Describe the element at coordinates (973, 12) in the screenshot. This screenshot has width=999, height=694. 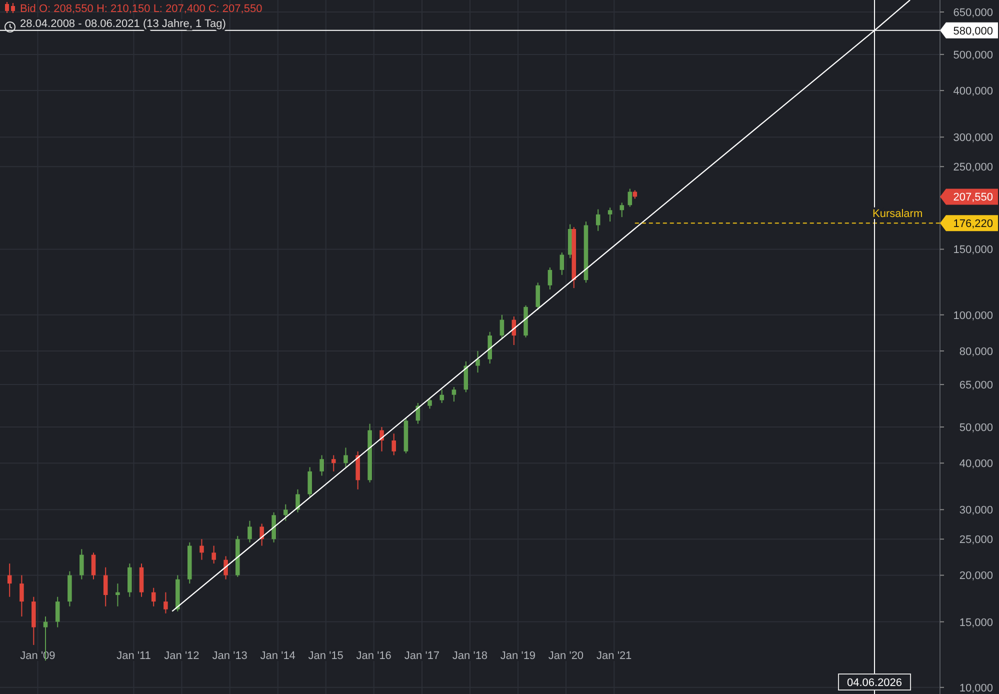
I see `y-tick-label: 650,000` at that location.